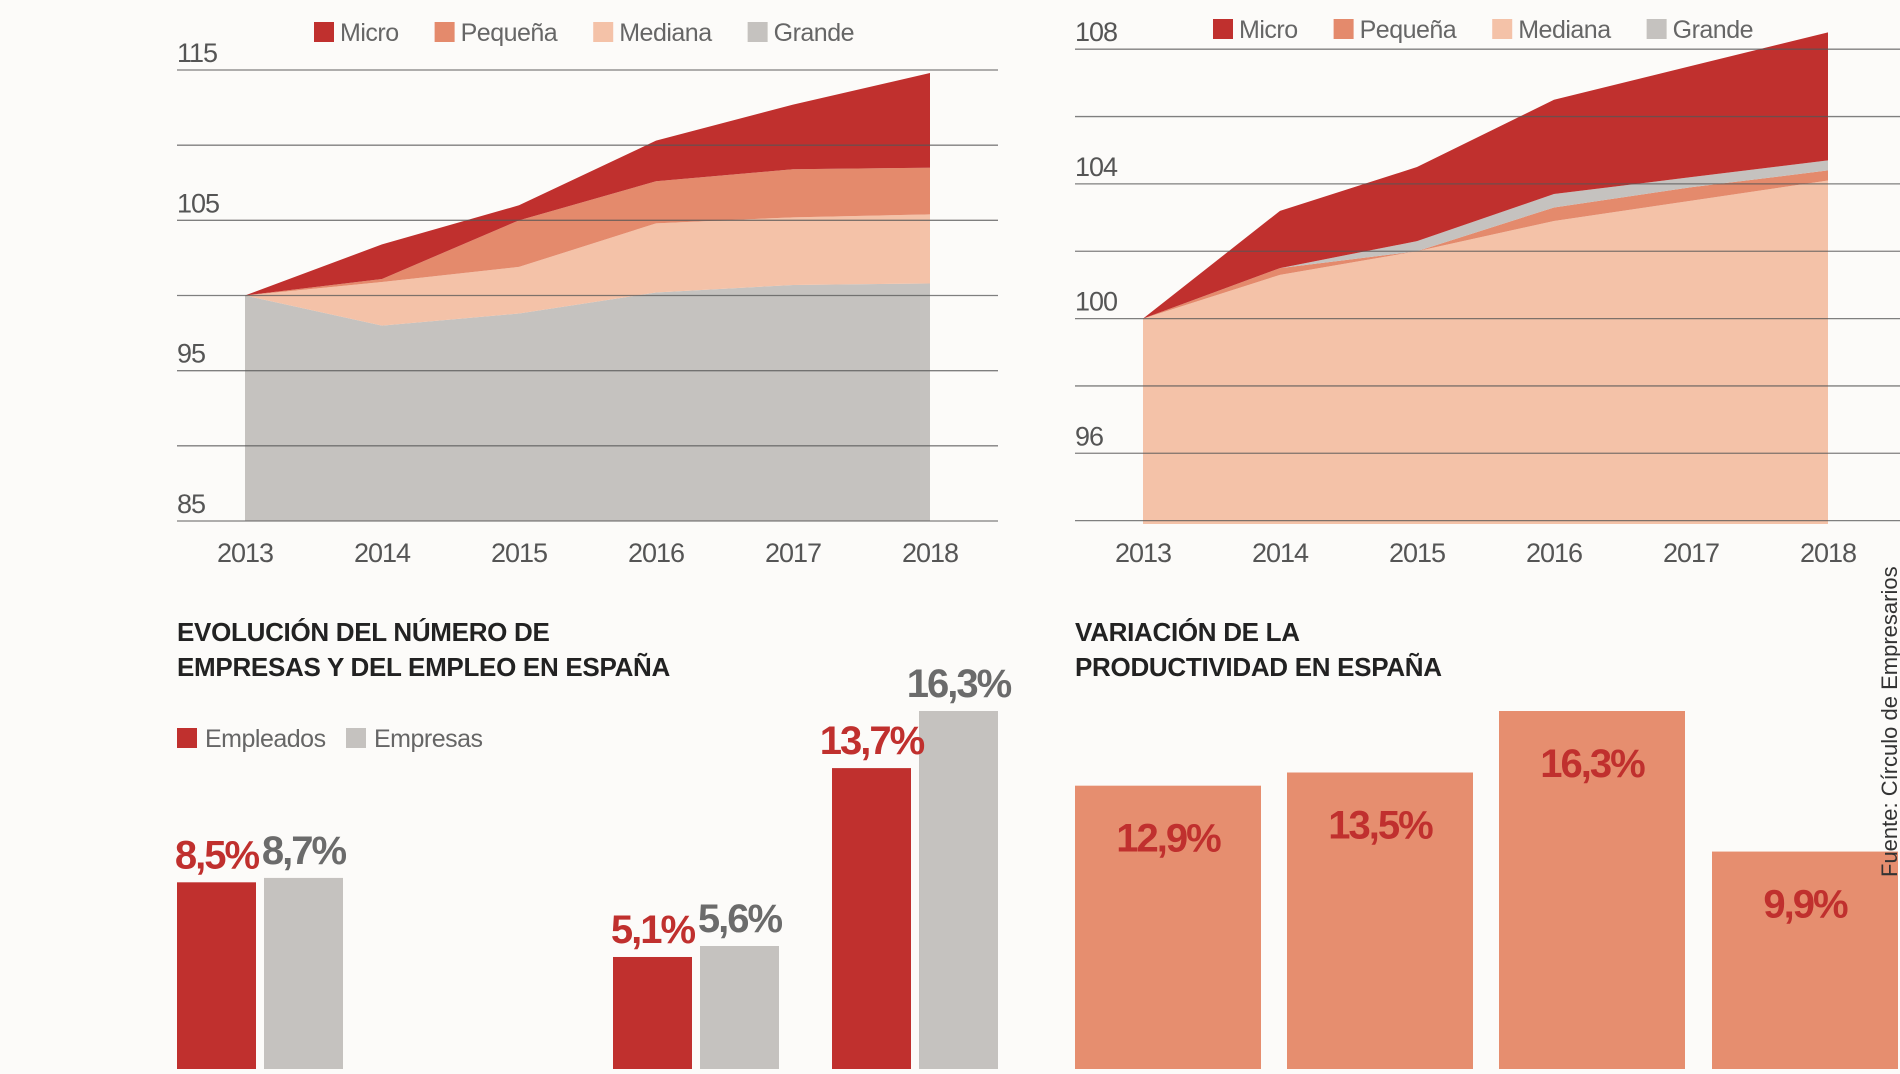  I want to click on data-label-productividad: 12,9%, so click(1168, 839).